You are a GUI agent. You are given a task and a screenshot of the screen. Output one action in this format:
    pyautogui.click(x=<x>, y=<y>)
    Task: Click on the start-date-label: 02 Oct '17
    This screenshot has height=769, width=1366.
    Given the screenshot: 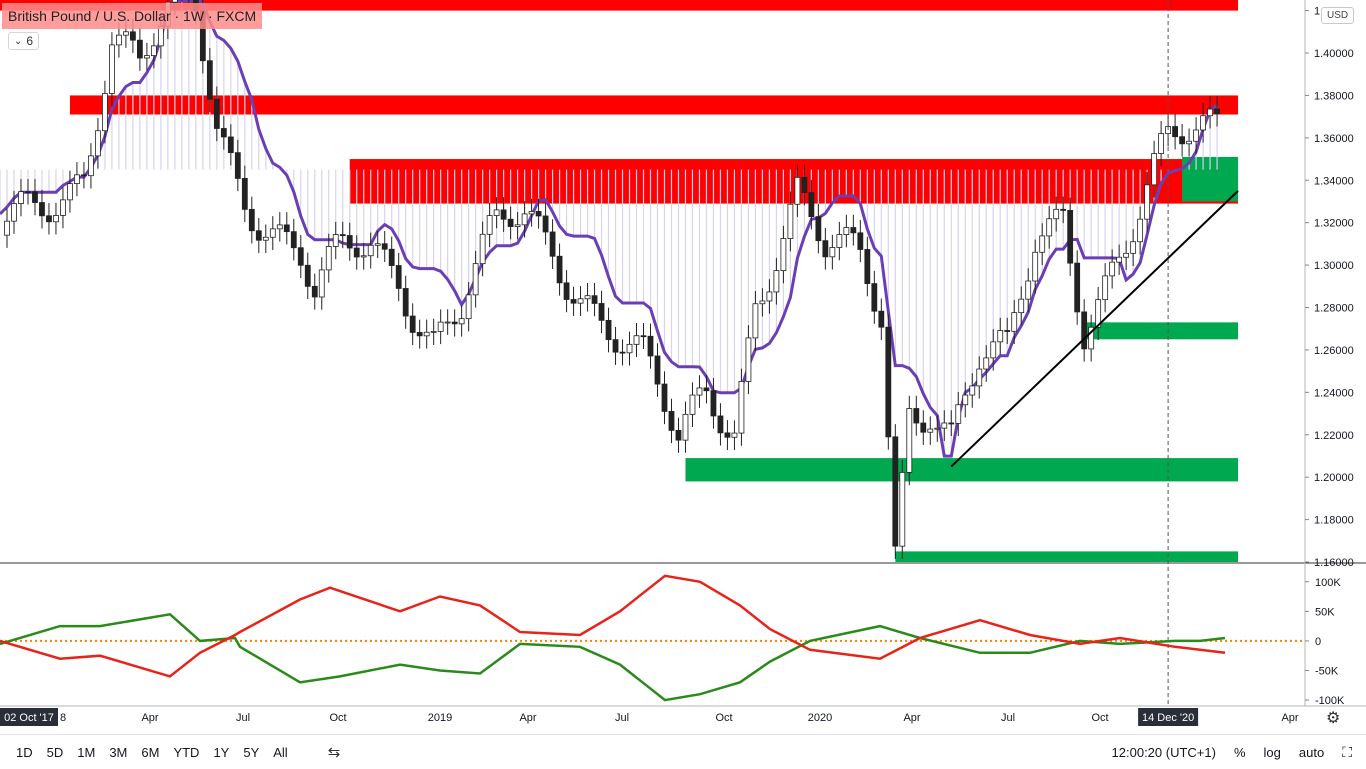 What is the action you would take?
    pyautogui.click(x=29, y=718)
    